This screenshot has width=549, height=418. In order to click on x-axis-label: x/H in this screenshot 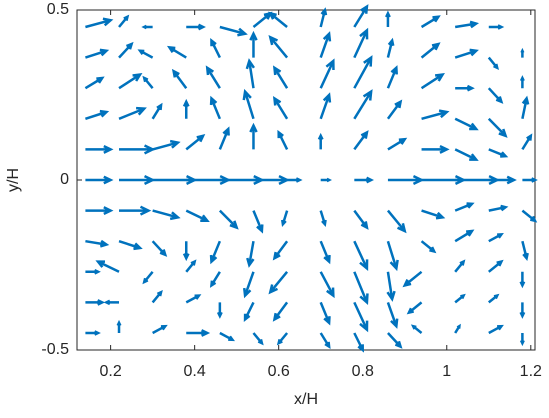, I will do `click(306, 399)`.